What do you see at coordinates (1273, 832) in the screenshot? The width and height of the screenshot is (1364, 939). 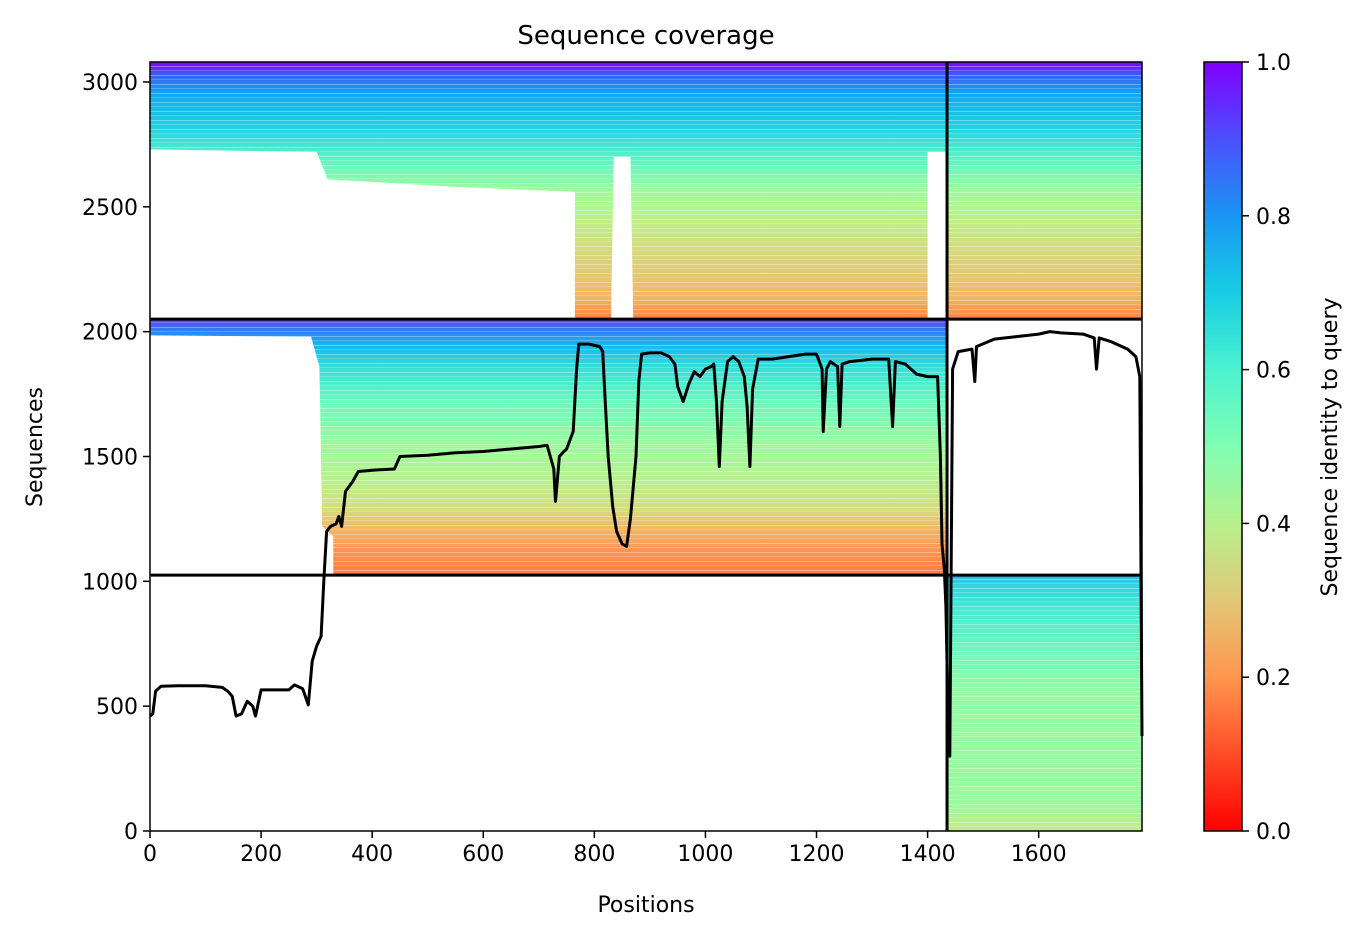 I see `colorbar-tick-label: 0.0` at bounding box center [1273, 832].